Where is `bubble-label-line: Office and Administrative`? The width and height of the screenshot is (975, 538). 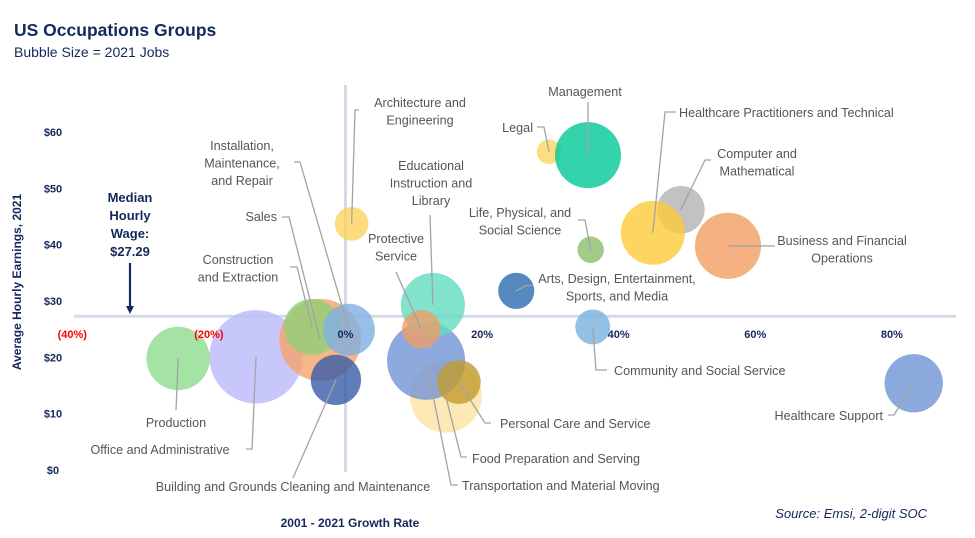
bubble-label-line: Office and Administrative is located at coordinates (159, 450).